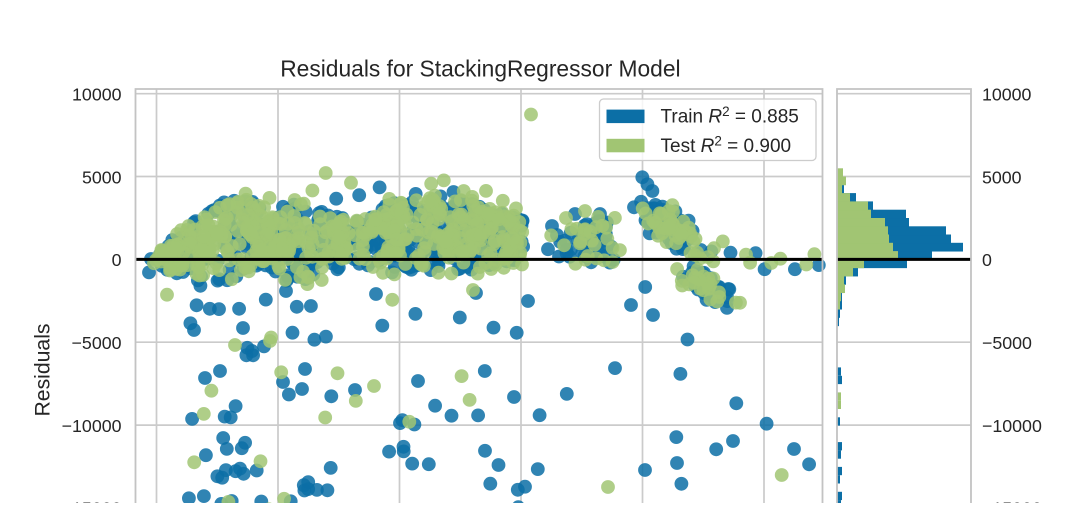 This screenshot has width=1080, height=508. Describe the element at coordinates (42, 369) in the screenshot. I see `svg-text: Residuals` at that location.